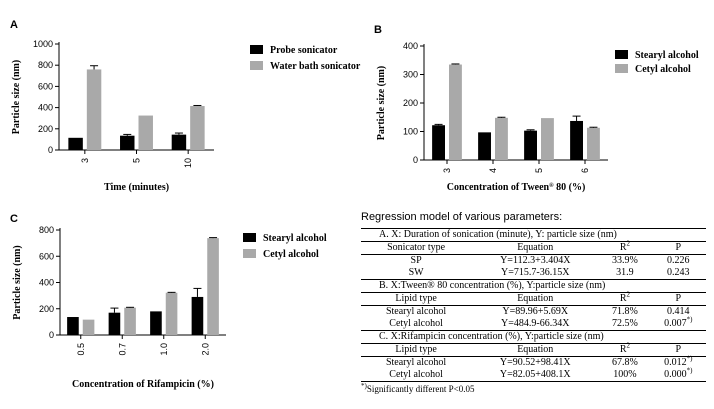 The image size is (714, 409). What do you see at coordinates (420, 389) in the screenshot?
I see `footnote-text: Significantly different P<0.05` at bounding box center [420, 389].